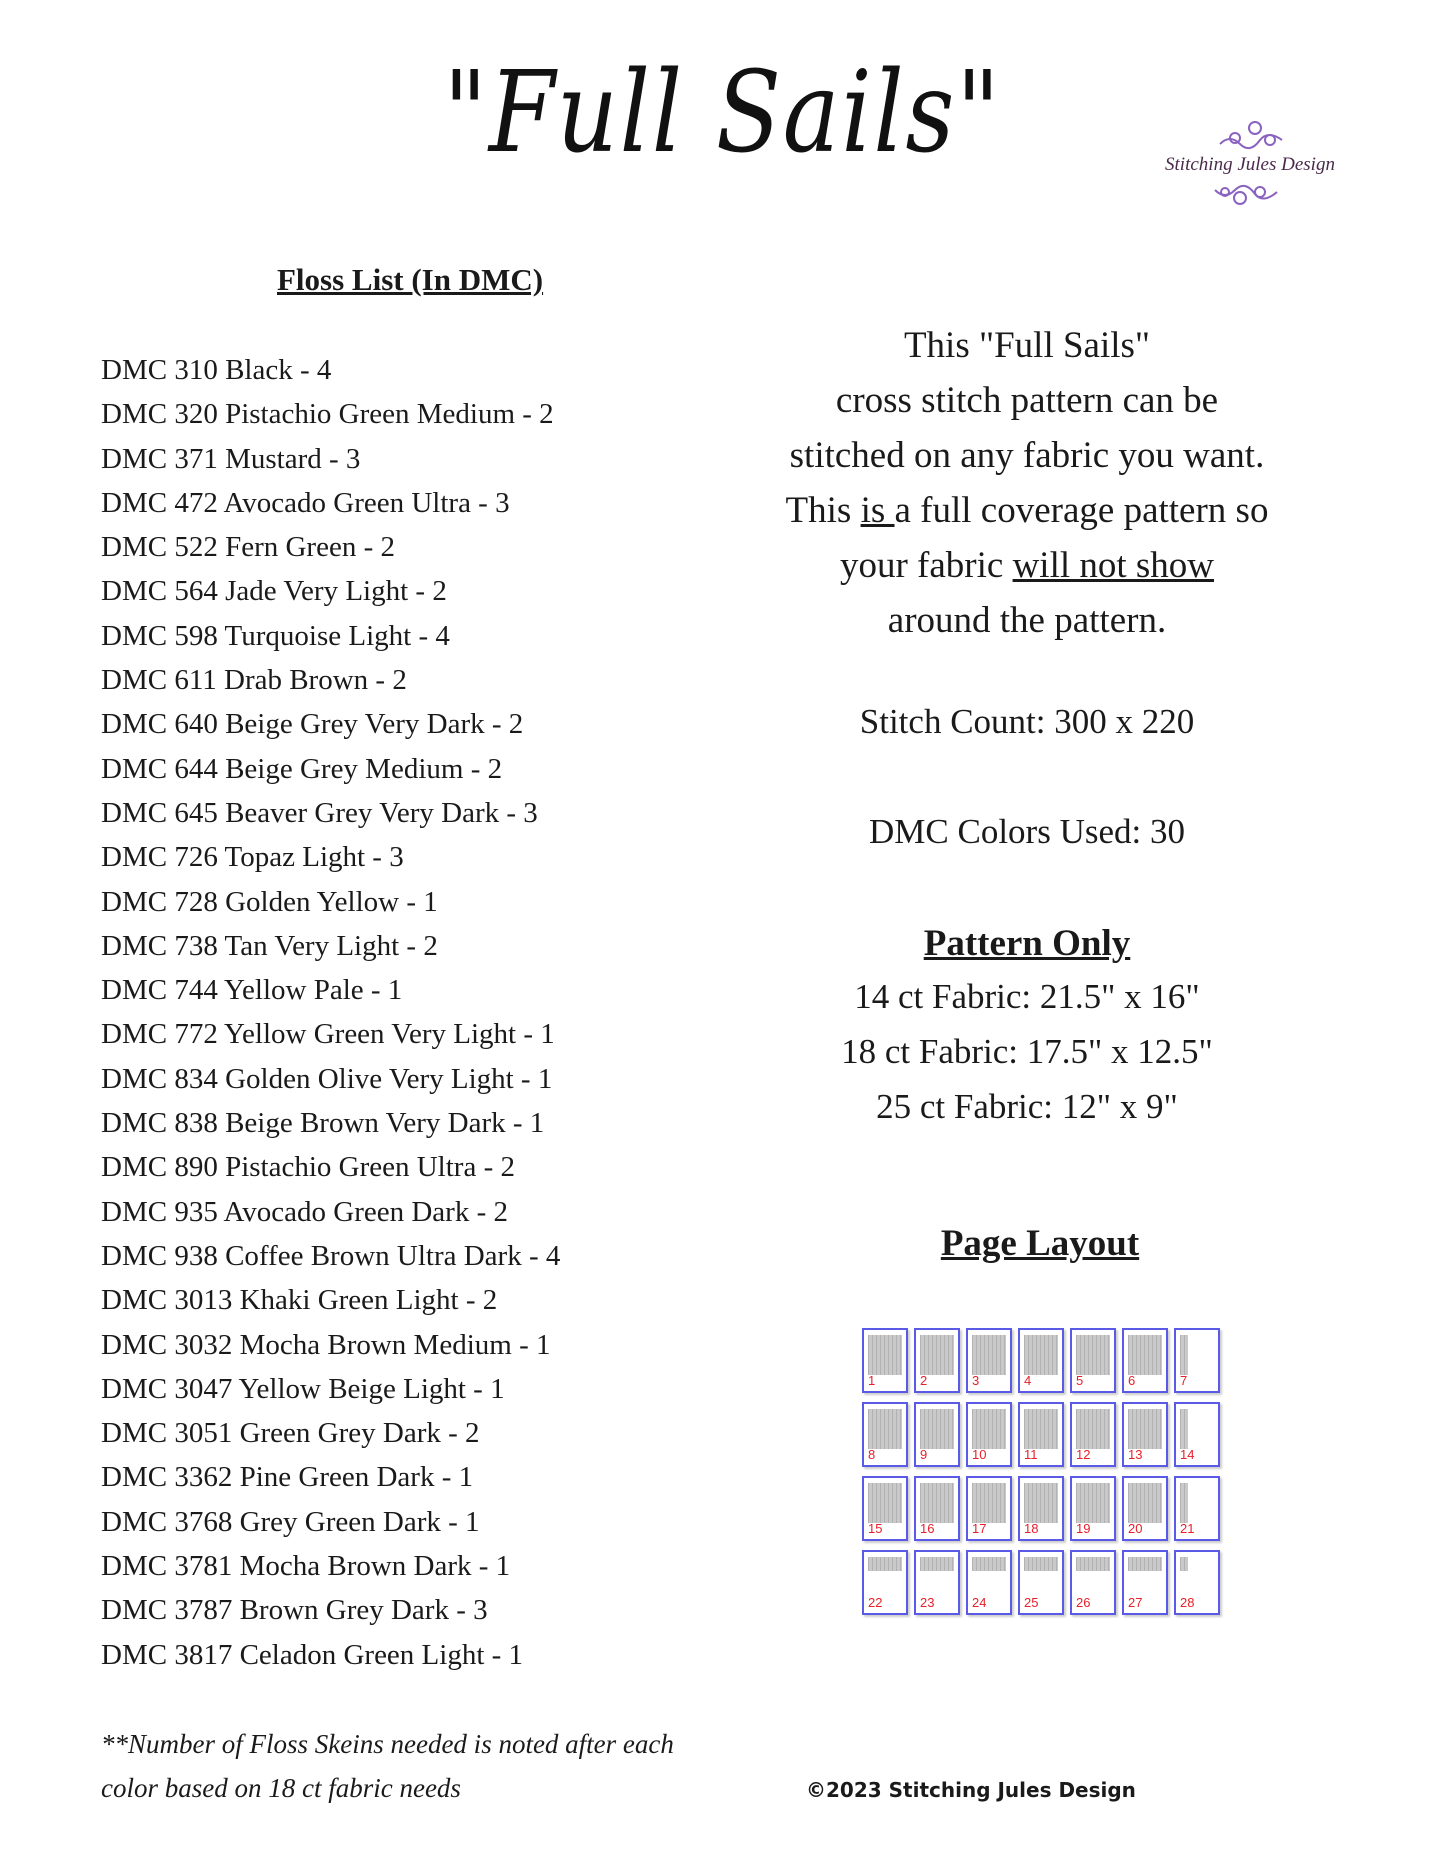 The height and width of the screenshot is (1871, 1445). What do you see at coordinates (1197, 1360) in the screenshot?
I see `page-thumbnail: 7` at bounding box center [1197, 1360].